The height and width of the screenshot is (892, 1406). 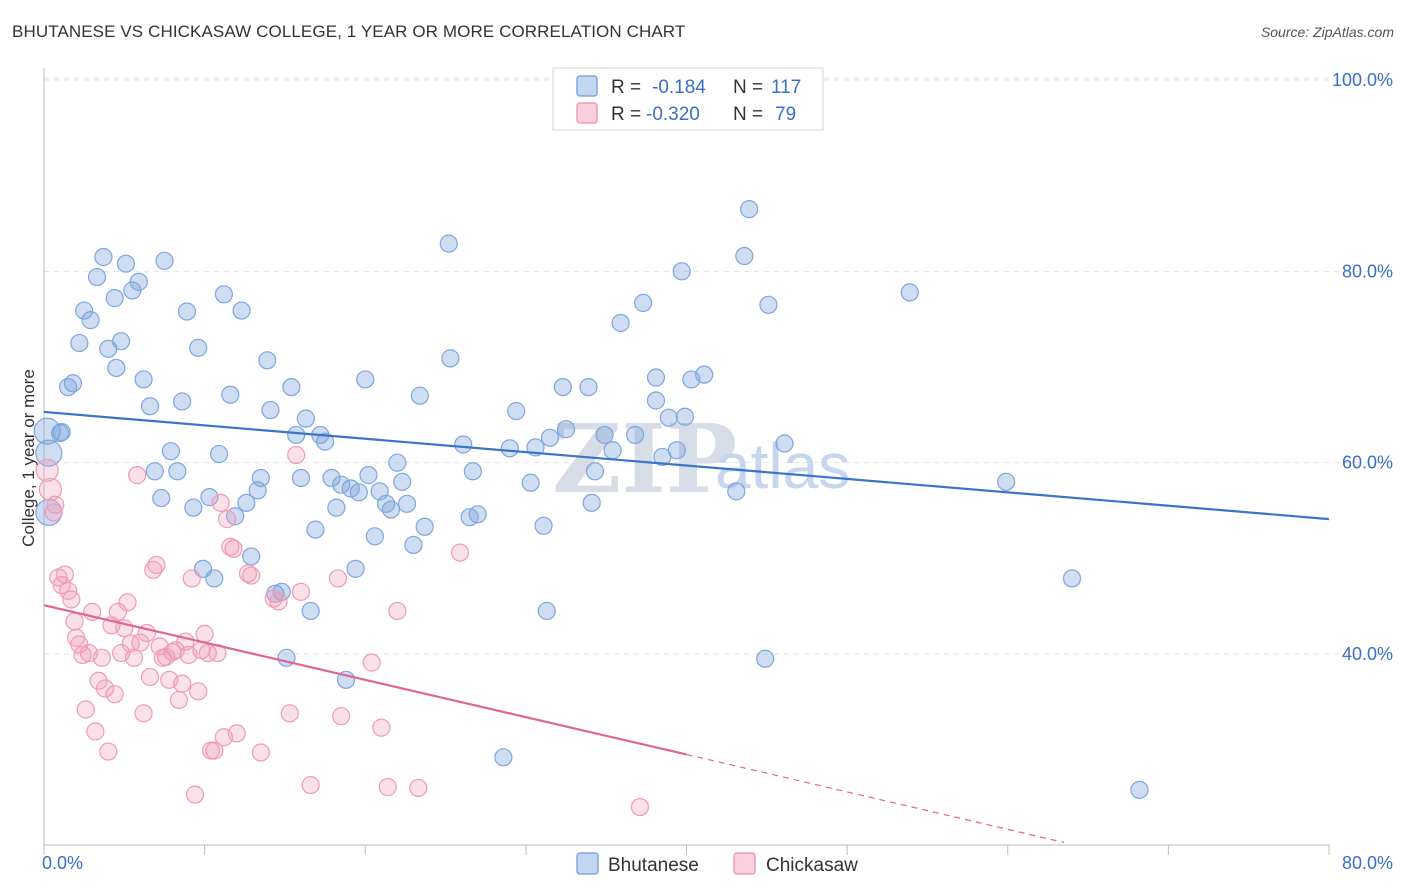 I want to click on legend-swatch-chickasaw, so click(x=587, y=113).